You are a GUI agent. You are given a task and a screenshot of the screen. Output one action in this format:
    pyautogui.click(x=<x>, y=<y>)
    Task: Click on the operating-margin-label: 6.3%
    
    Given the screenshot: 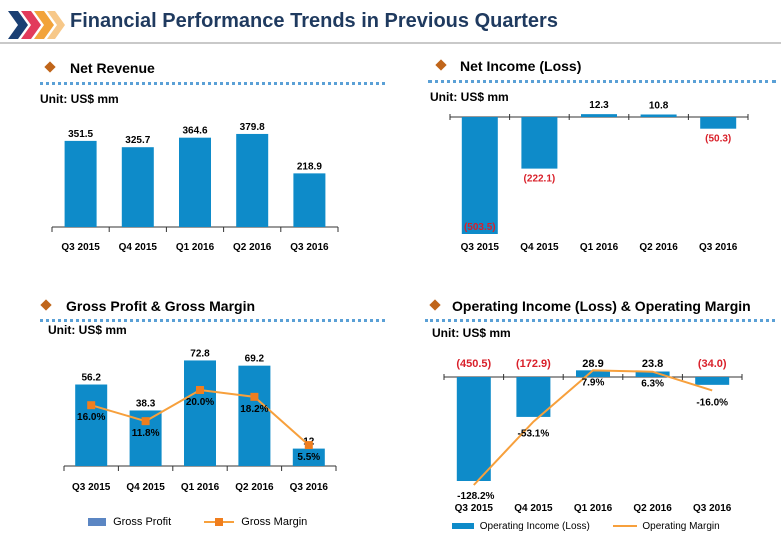 What is the action you would take?
    pyautogui.click(x=652, y=384)
    